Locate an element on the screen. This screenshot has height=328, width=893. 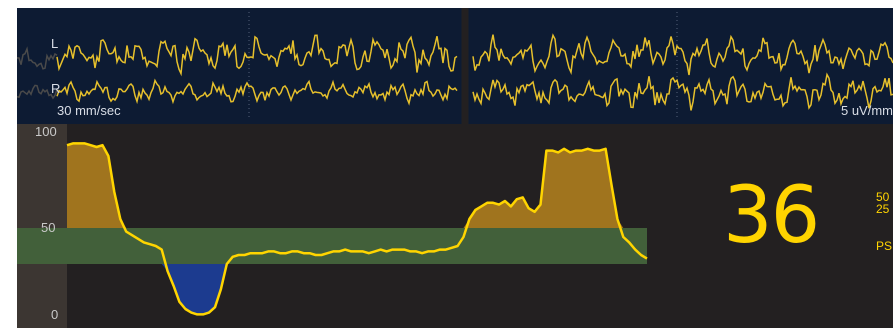
axis-label-max: 100 is located at coordinates (46, 131).